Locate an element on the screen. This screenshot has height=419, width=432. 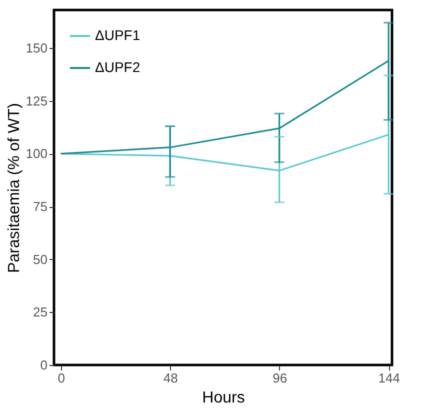
y-tick-label: 25 is located at coordinates (40, 312).